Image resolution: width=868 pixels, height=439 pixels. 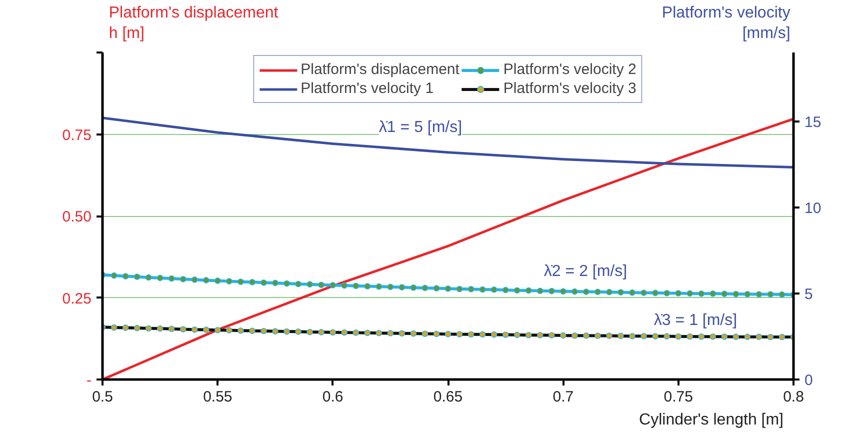 What do you see at coordinates (793, 397) in the screenshot?
I see `x-tick-label: 0.8` at bounding box center [793, 397].